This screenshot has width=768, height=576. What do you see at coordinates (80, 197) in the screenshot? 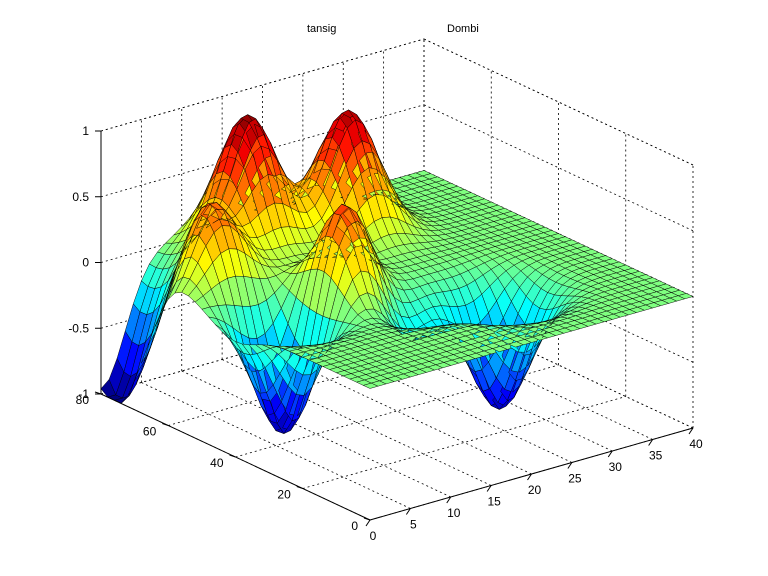
I see `z-tick-label: 0.5` at bounding box center [80, 197].